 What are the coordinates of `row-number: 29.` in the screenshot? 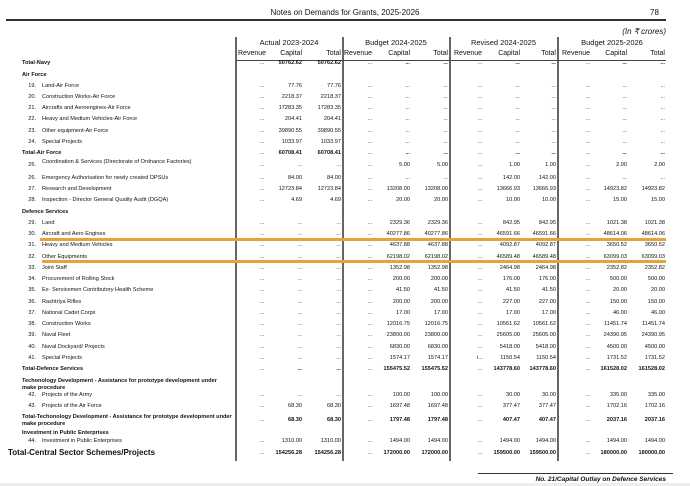 It's located at (32, 223).